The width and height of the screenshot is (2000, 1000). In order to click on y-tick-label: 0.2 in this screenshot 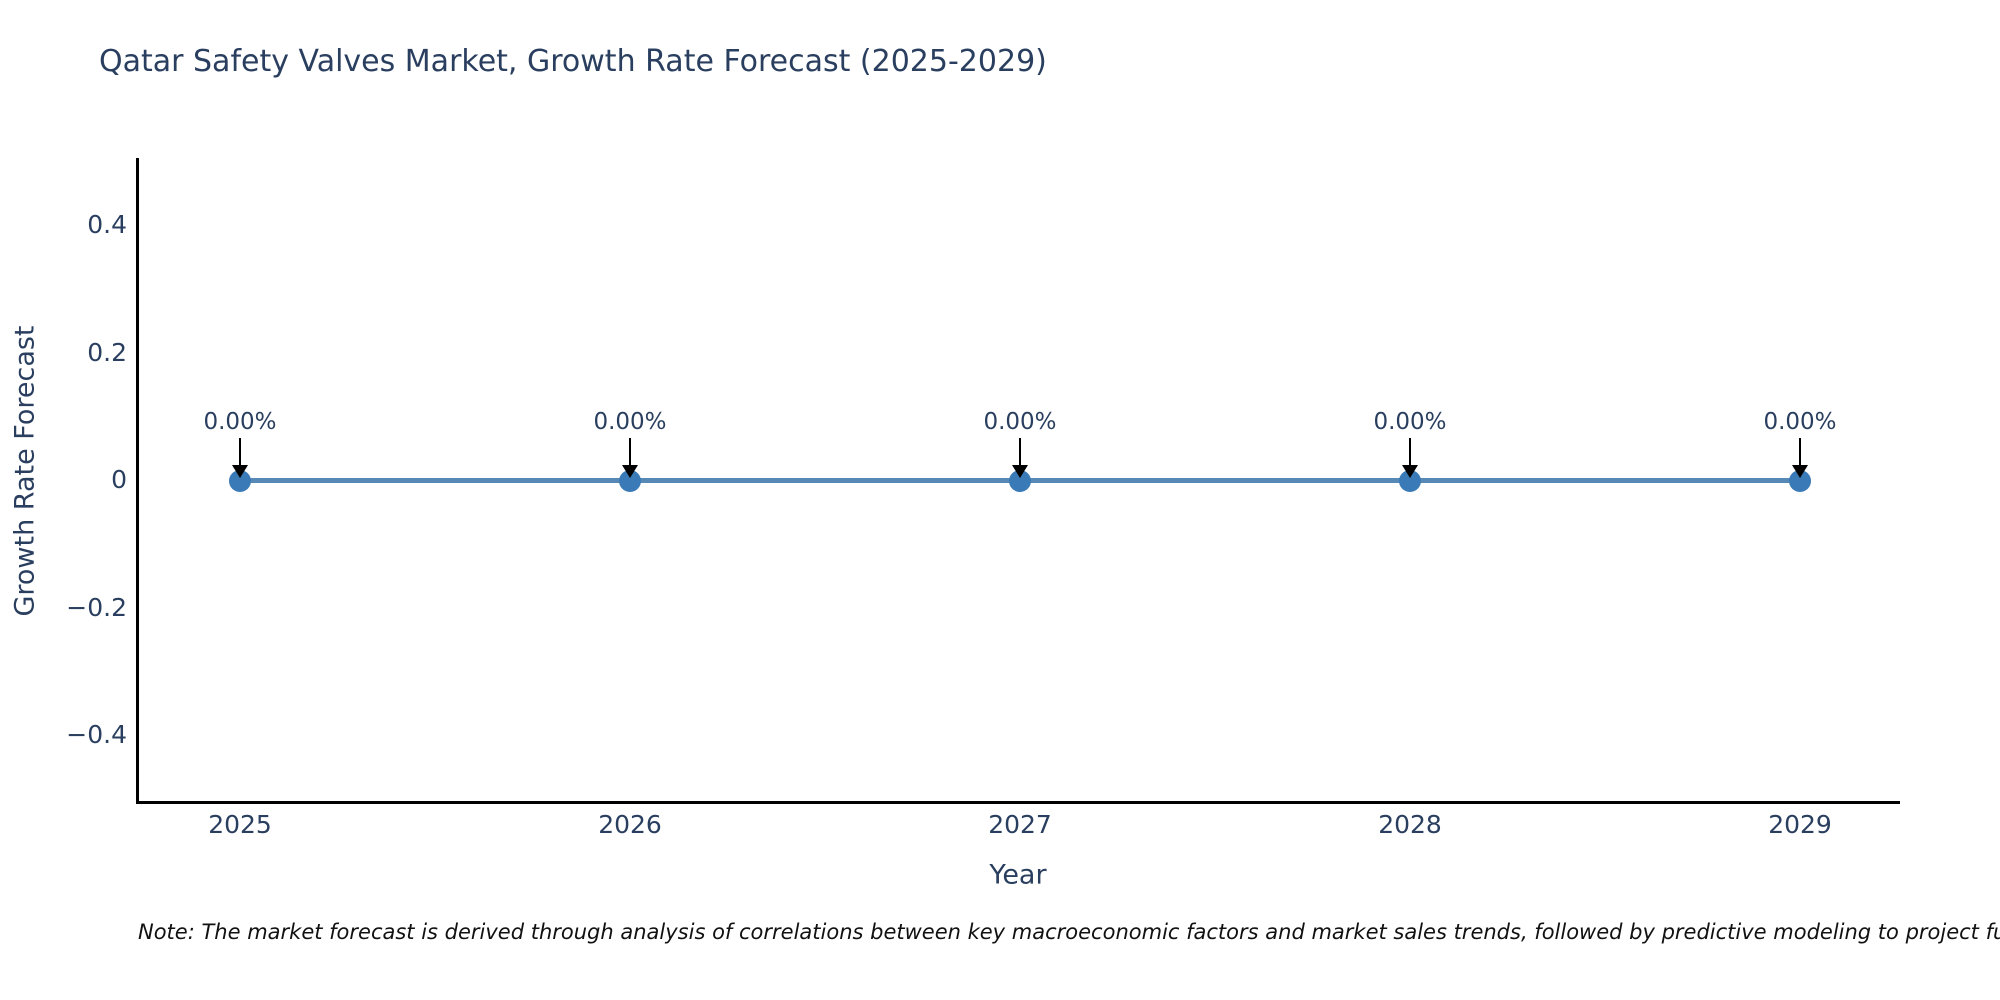, I will do `click(107, 352)`.